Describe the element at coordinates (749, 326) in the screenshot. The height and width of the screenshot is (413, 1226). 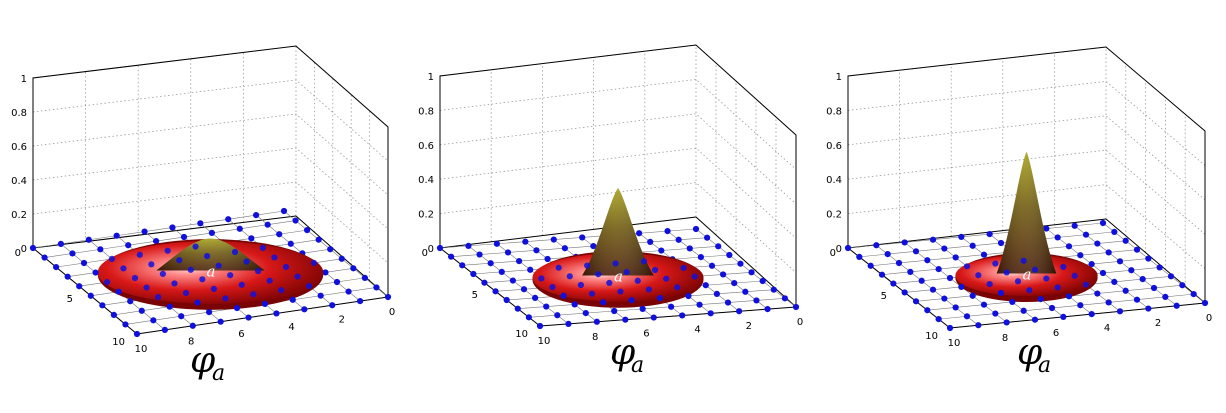
I see `y-tick-label: 2` at that location.